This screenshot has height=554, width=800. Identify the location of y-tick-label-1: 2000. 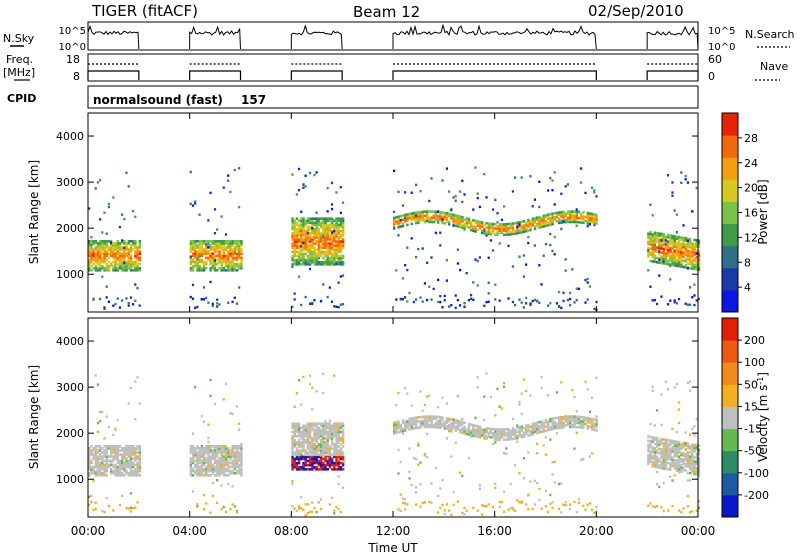
(70, 433).